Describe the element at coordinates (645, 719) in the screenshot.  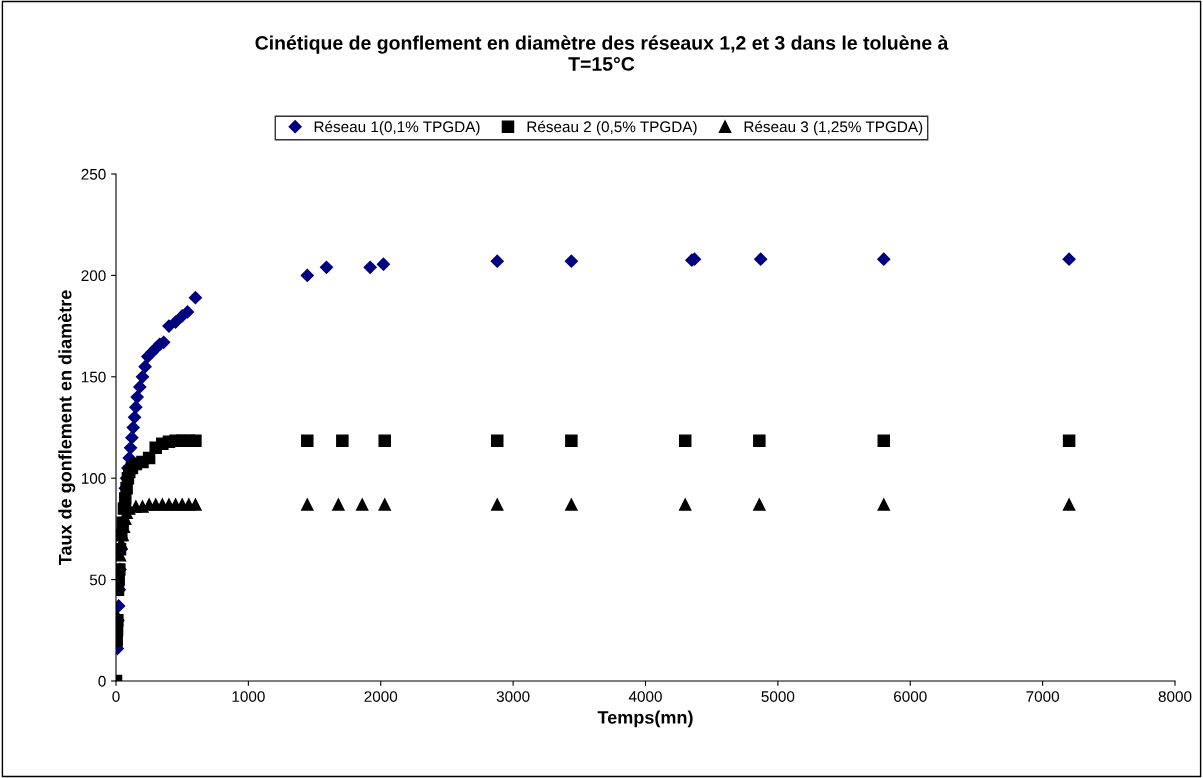
I see `x-axis-title: Temps(mn)` at that location.